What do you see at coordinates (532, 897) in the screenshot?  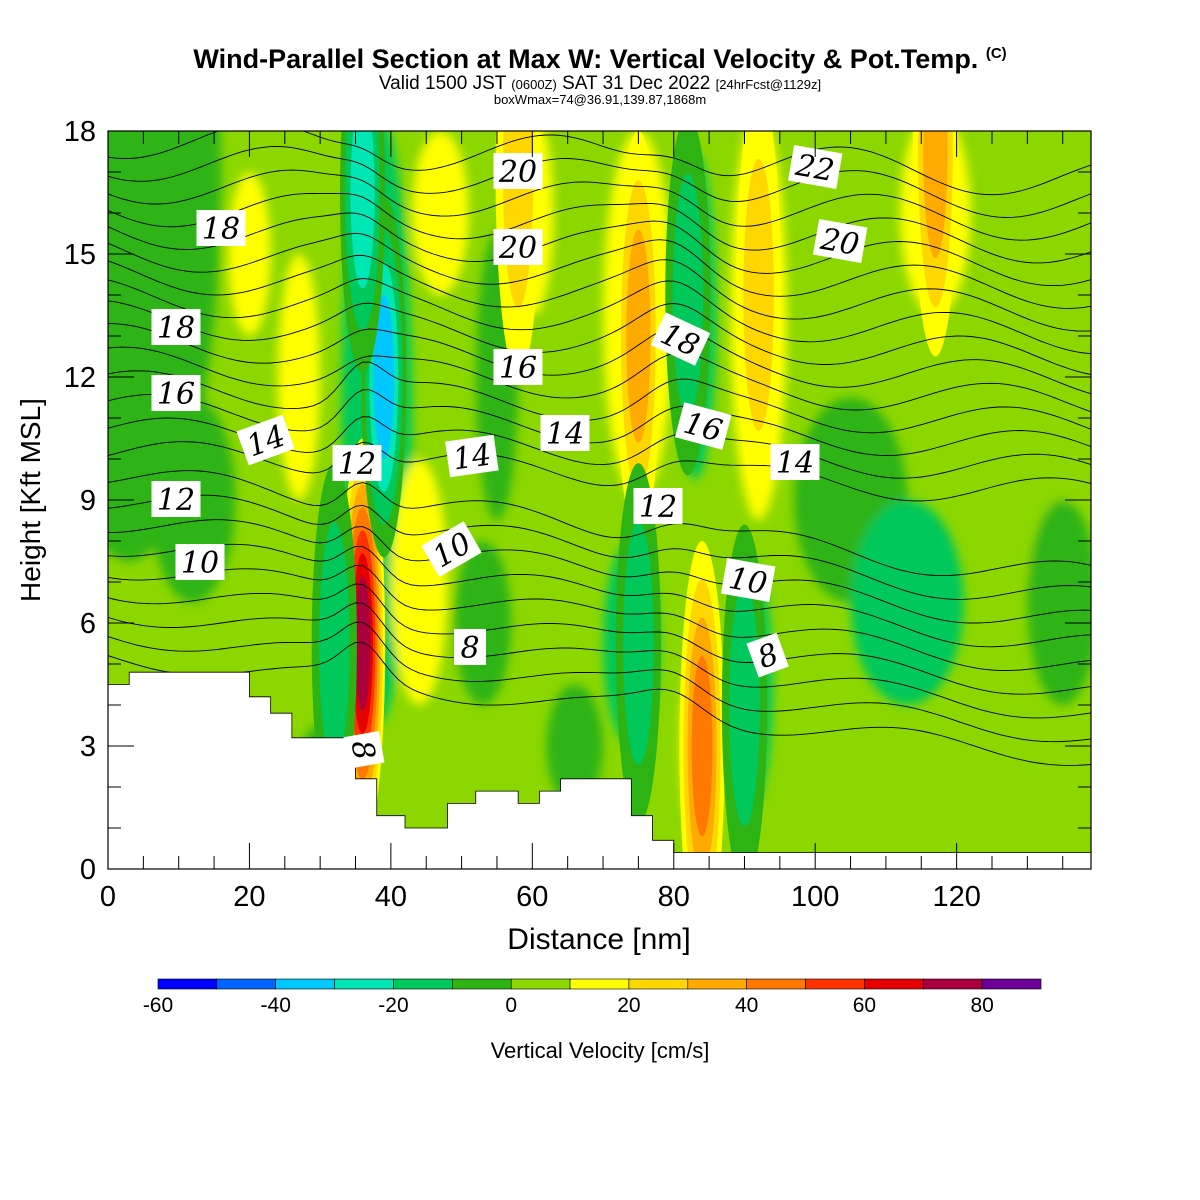 I see `x-tick-label: 60` at bounding box center [532, 897].